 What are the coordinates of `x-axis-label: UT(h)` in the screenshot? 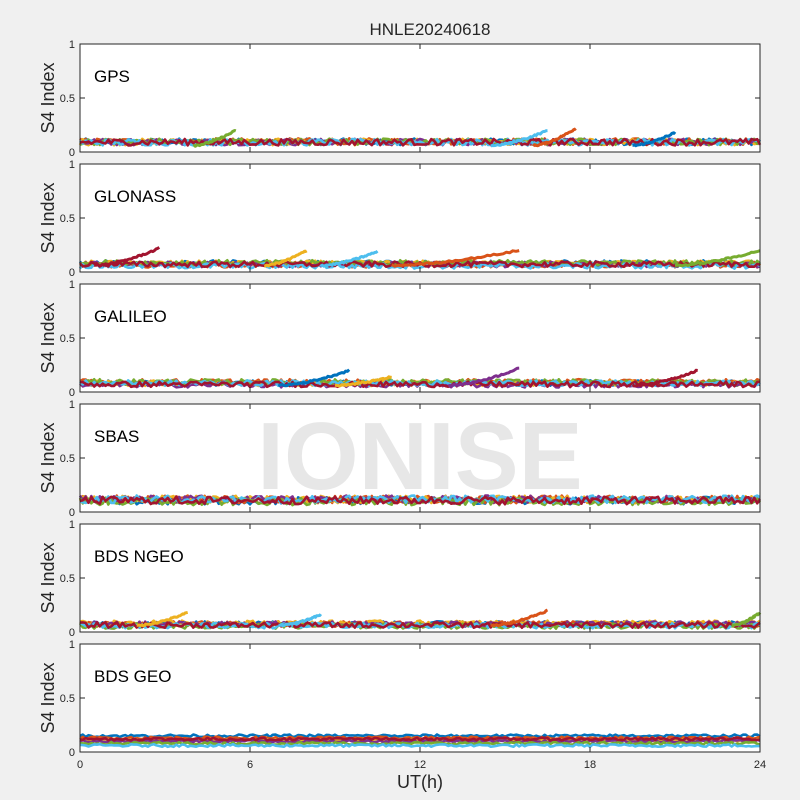 It's located at (420, 782).